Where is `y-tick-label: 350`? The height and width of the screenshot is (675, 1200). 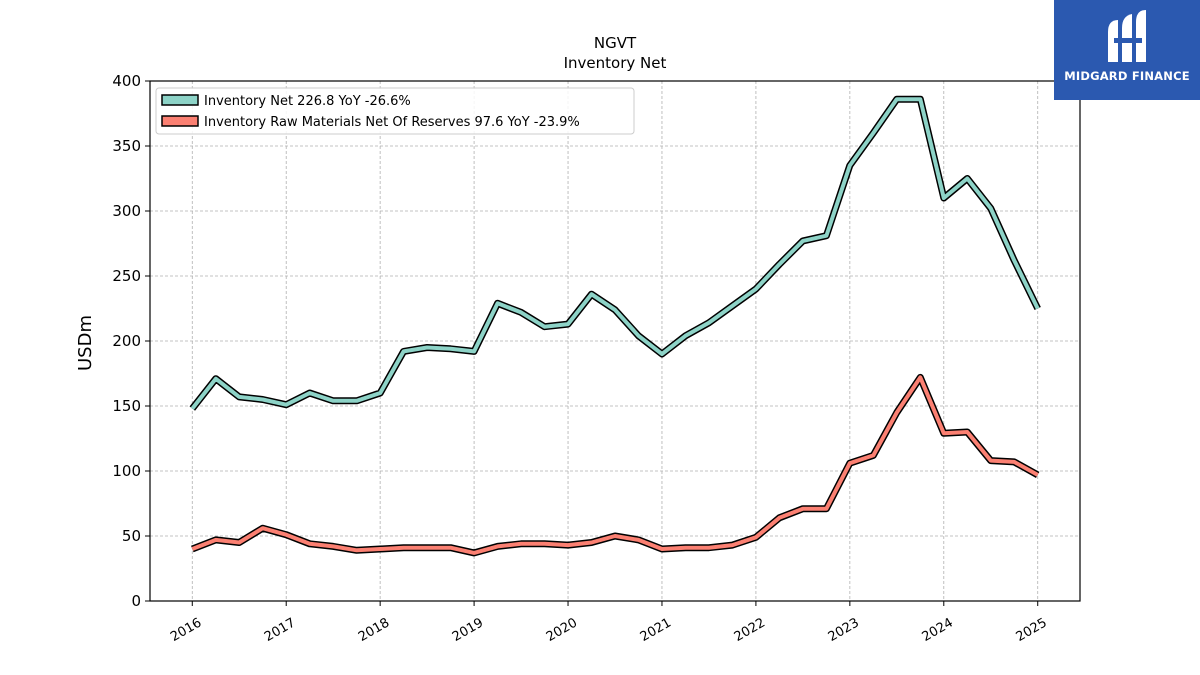
y-tick-label: 350 is located at coordinates (126, 146).